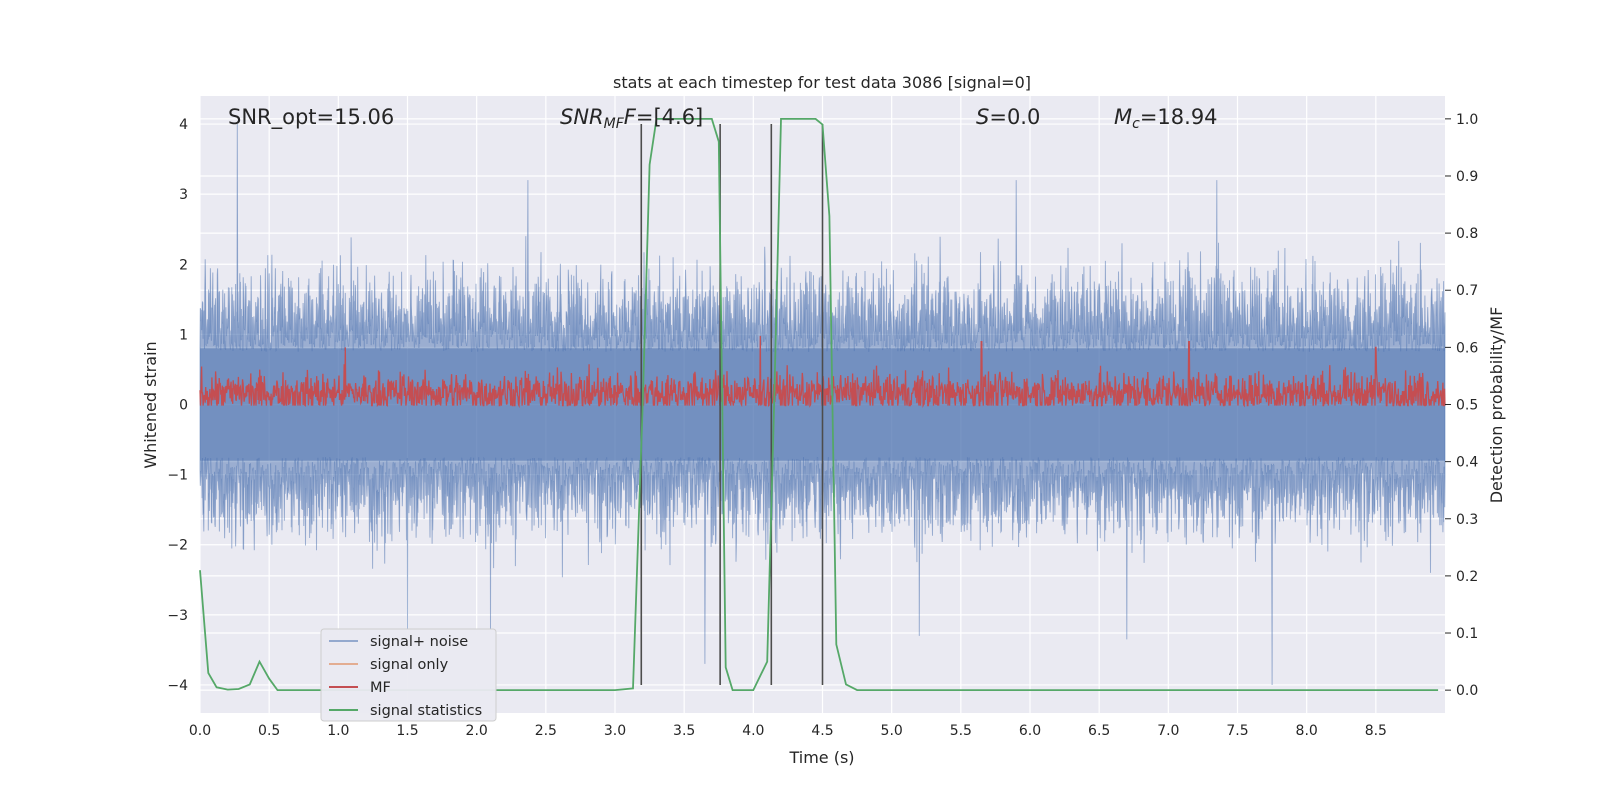 The image size is (1600, 800). Describe the element at coordinates (982, 117) in the screenshot. I see `annotation-s-symbol: S` at that location.